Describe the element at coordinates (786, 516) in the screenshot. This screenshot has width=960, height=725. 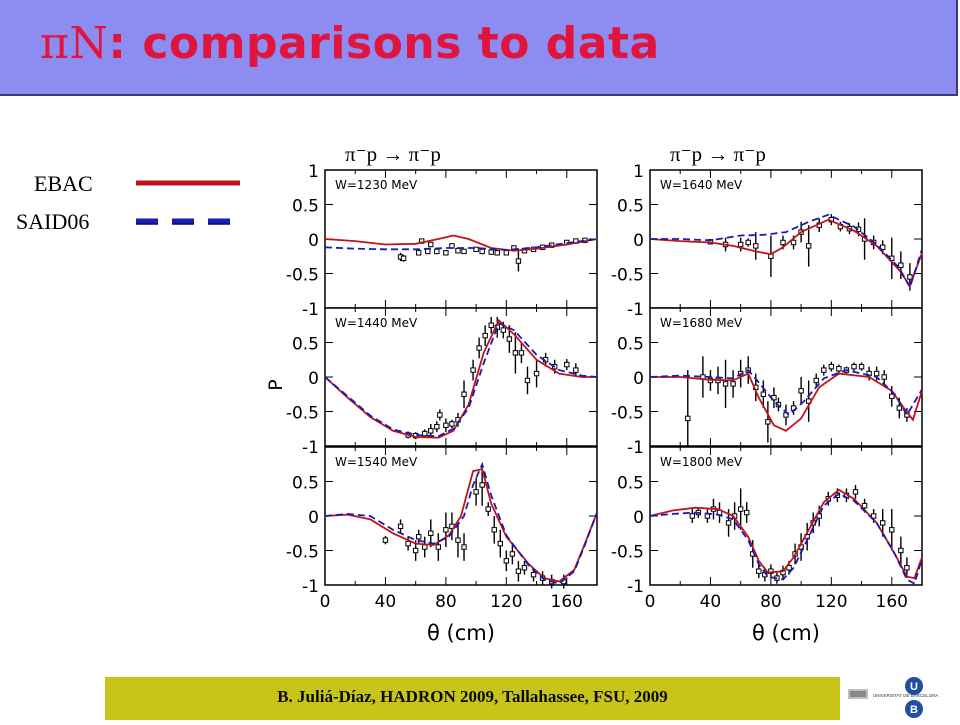
I see `panel-frame` at that location.